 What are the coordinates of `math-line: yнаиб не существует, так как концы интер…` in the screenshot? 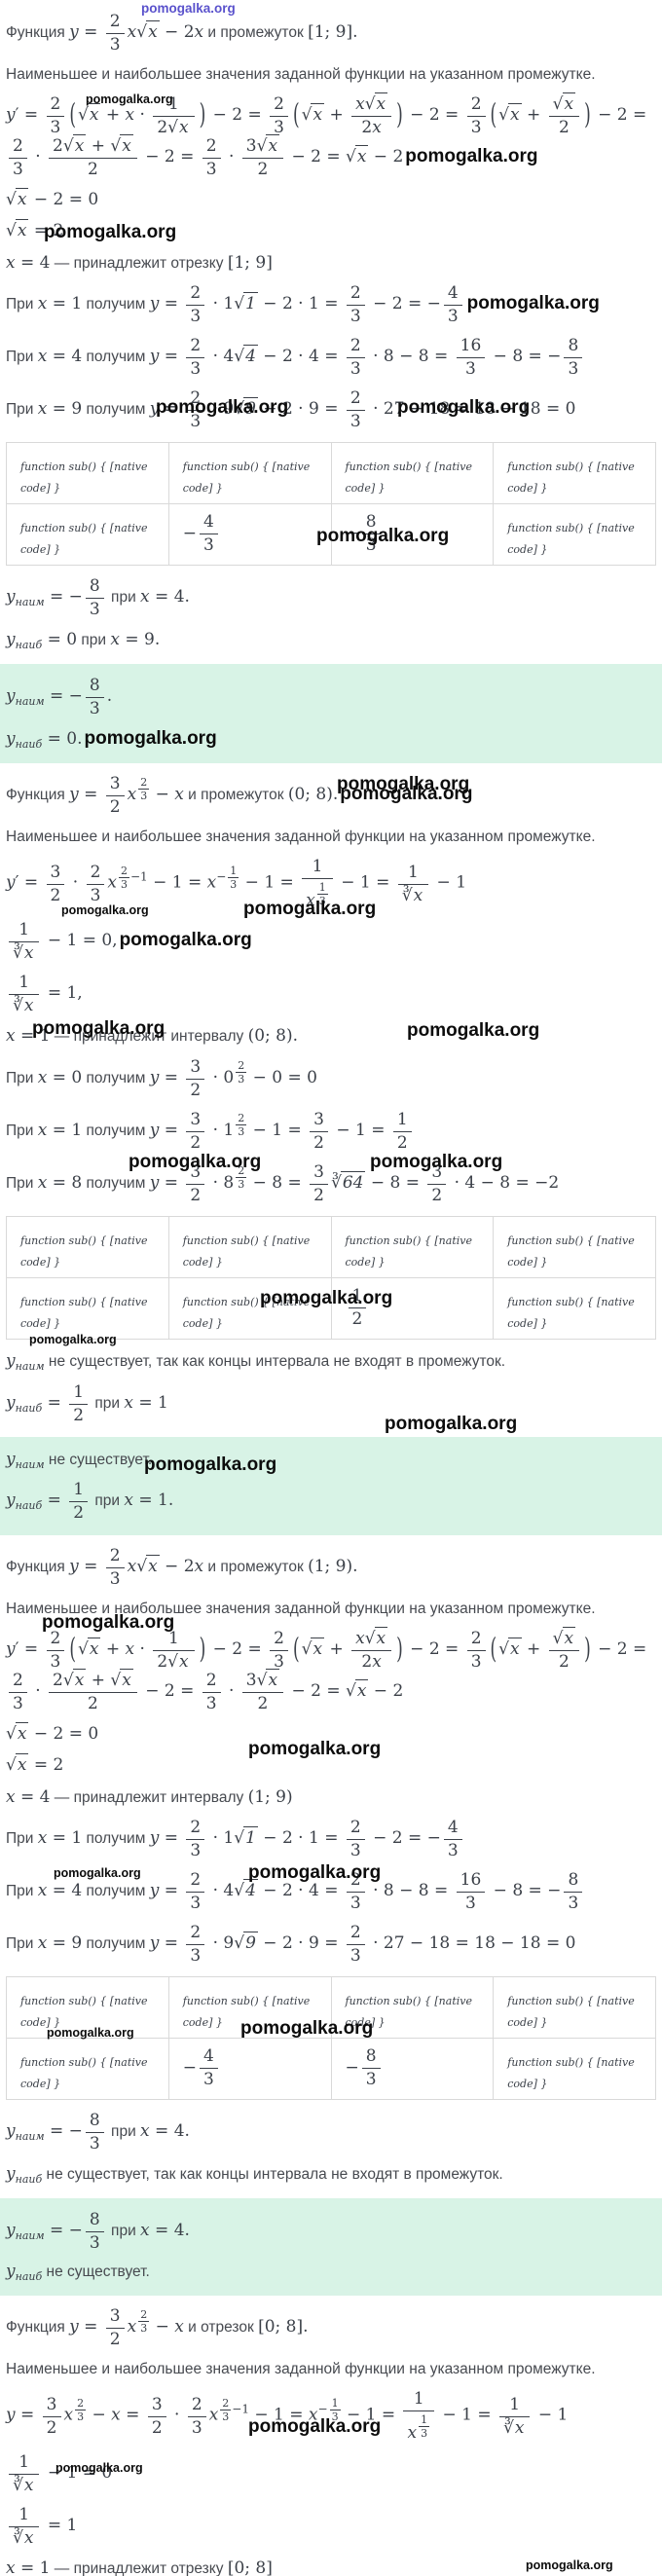 It's located at (255, 2174).